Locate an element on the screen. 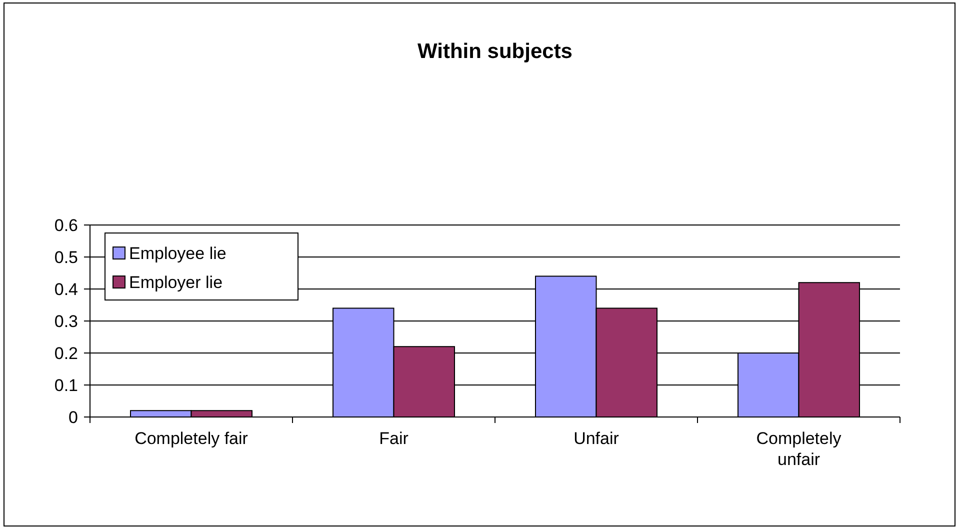 This screenshot has height=529, width=959. x-tick-label: Completely unfair is located at coordinates (799, 449).